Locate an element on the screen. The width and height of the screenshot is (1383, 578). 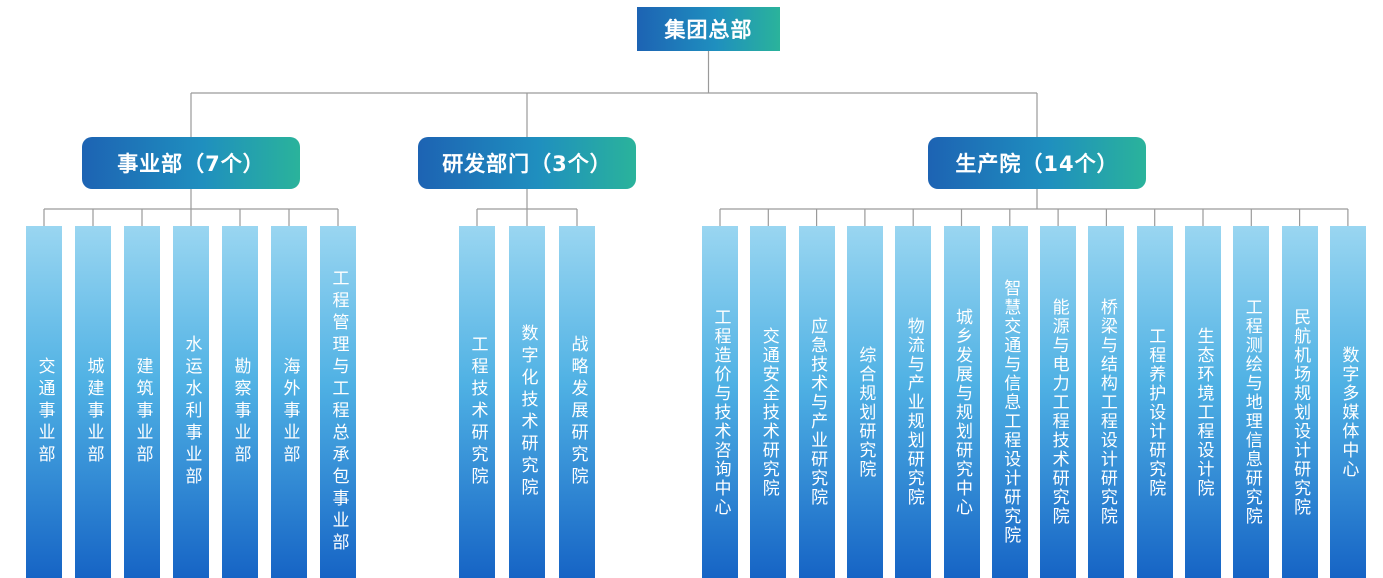
leaf-waterway-bu: 水运水利事业部 is located at coordinates (191, 402).